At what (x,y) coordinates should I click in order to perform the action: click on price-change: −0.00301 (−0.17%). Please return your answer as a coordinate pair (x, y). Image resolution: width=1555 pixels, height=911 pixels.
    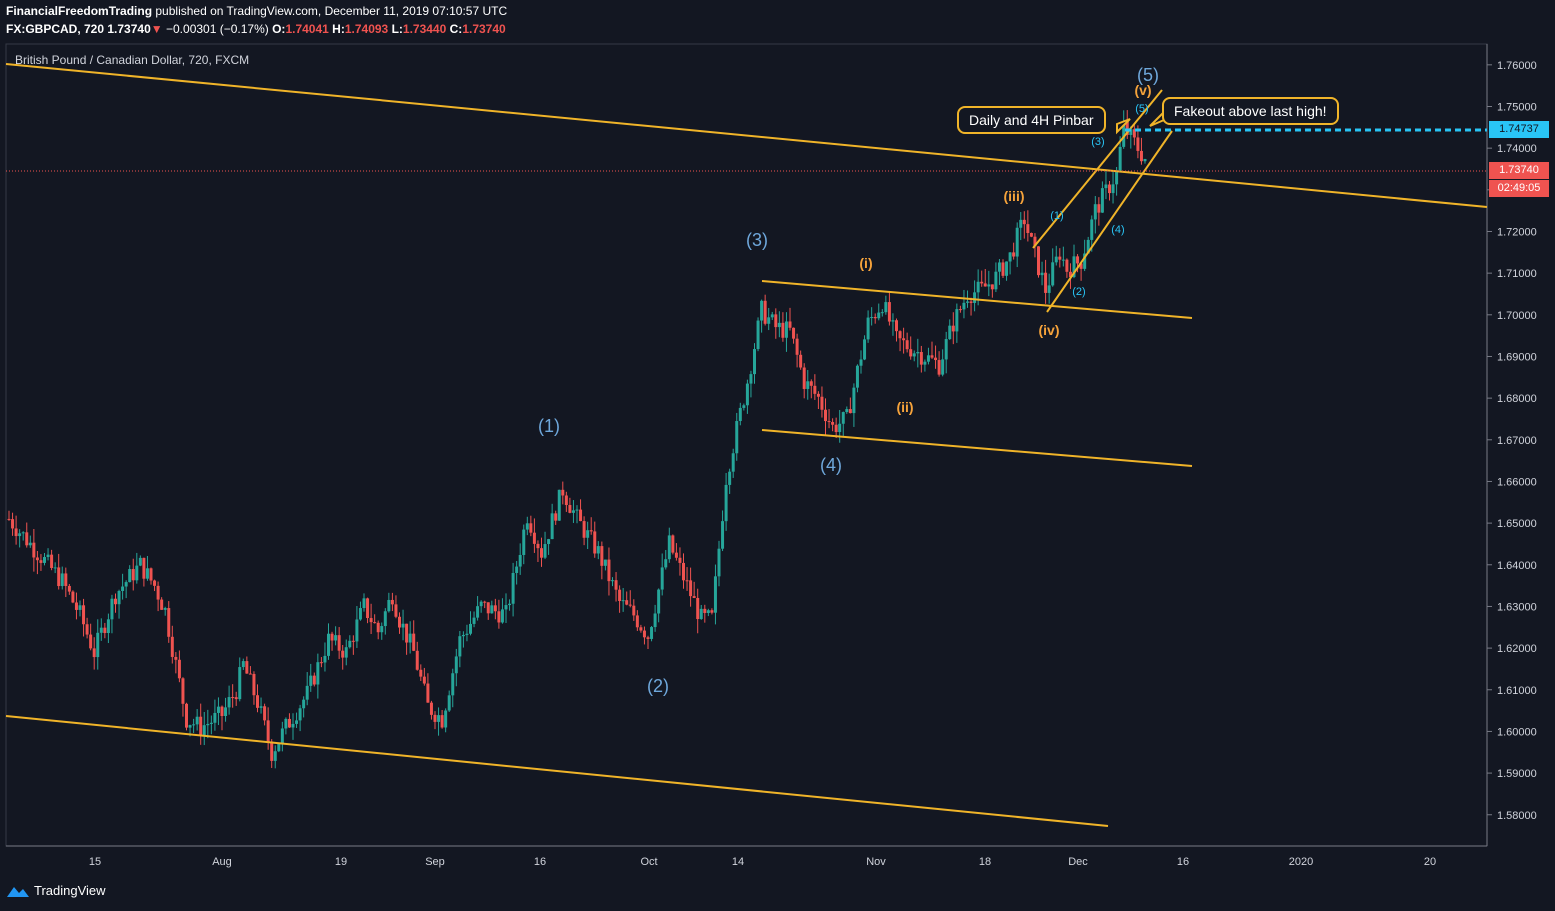
    Looking at the image, I should click on (217, 29).